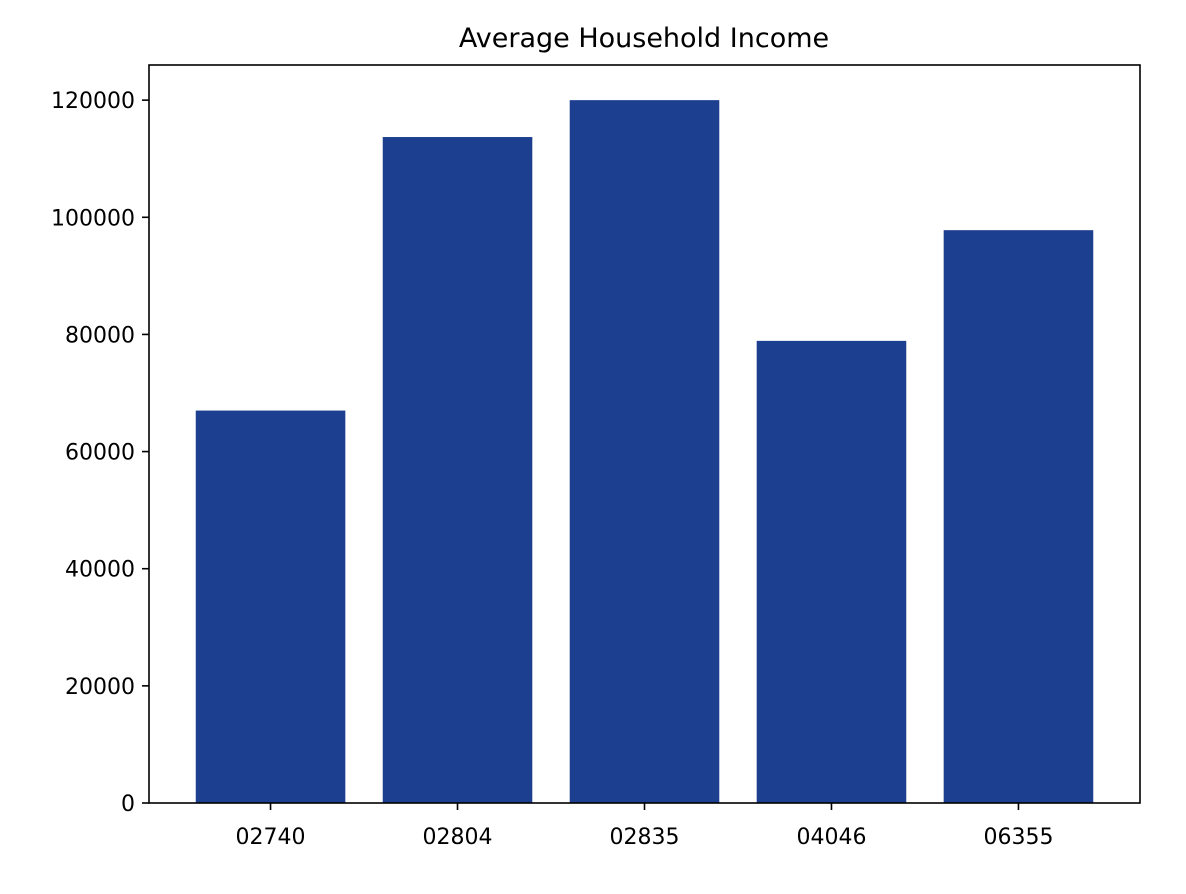 This screenshot has width=1186, height=894. Describe the element at coordinates (100, 687) in the screenshot. I see `y-tick-label: 20000` at that location.